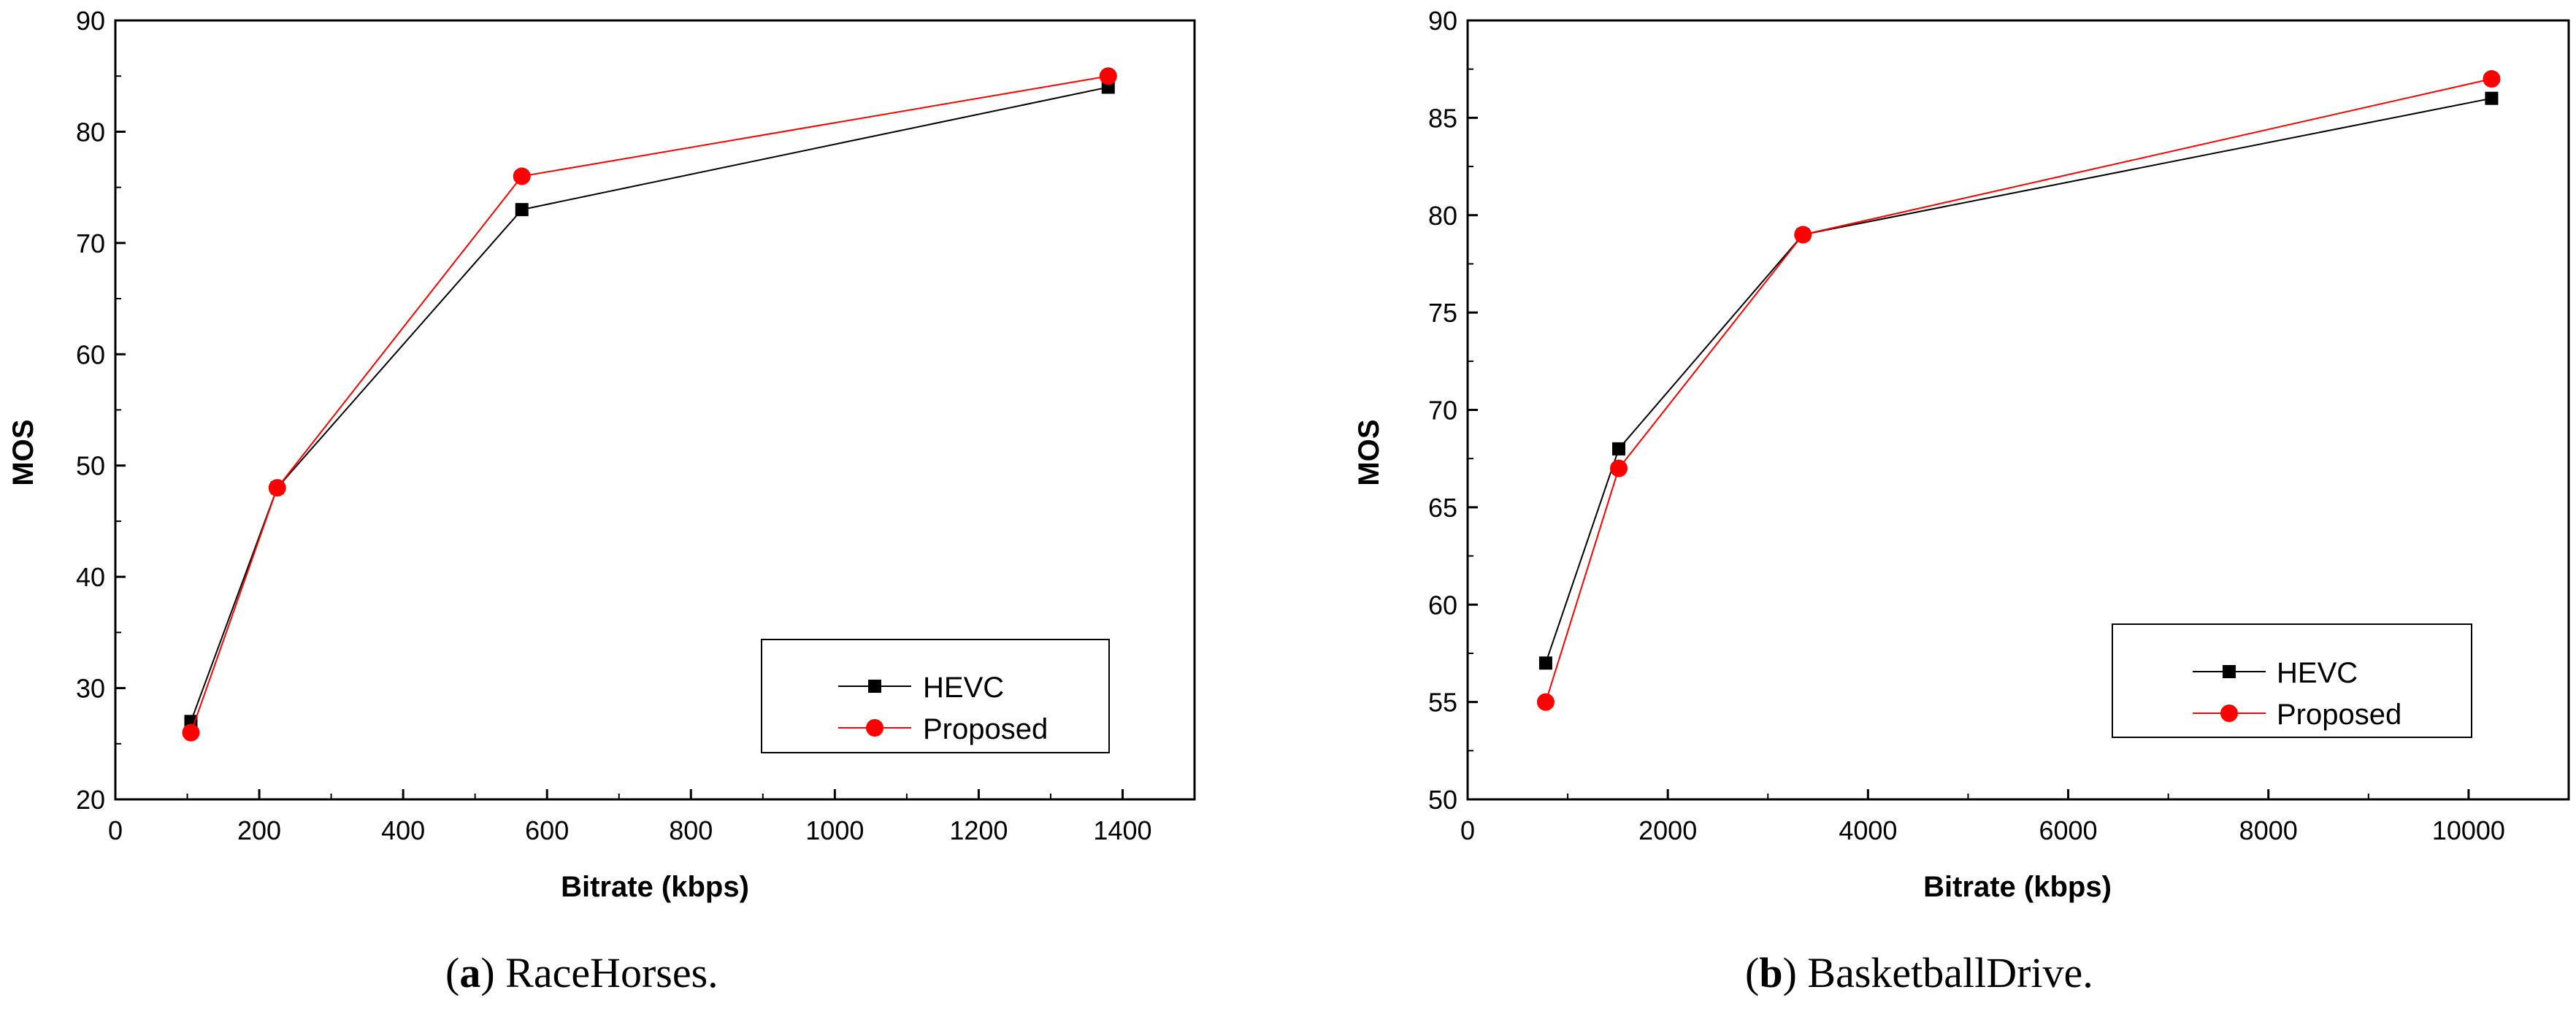 The width and height of the screenshot is (2576, 1014). I want to click on chart-b-y-label: MOS, so click(1369, 452).